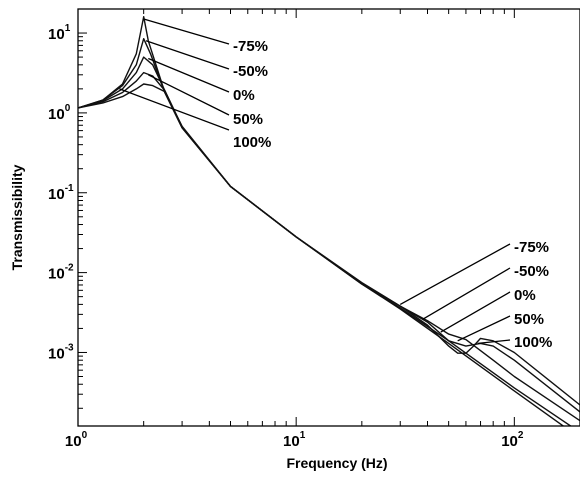  Describe the element at coordinates (76, 440) in the screenshot. I see `x-tick-label: 10⁰` at that location.